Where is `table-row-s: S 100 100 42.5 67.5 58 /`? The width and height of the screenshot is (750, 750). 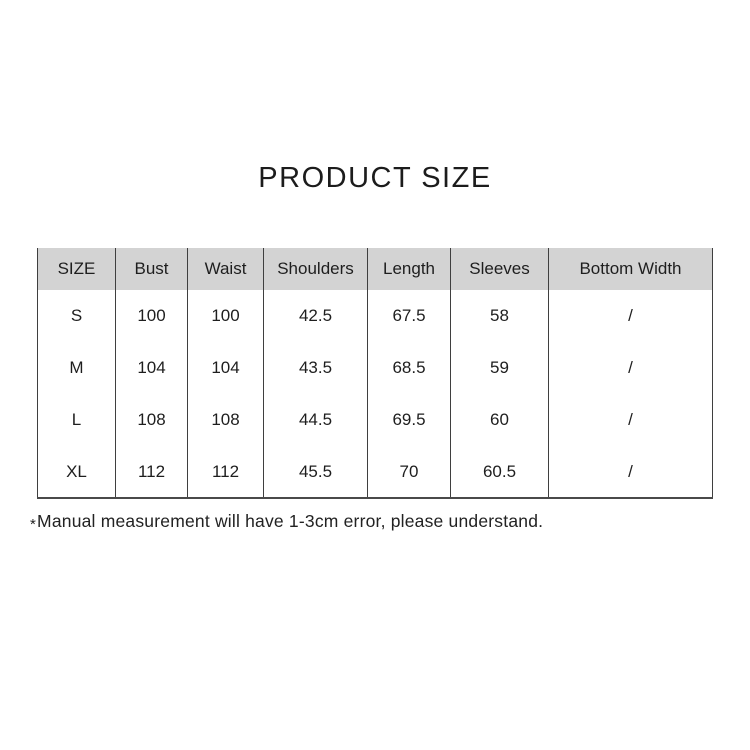
table-row-s: S 100 100 42.5 67.5 58 / is located at coordinates (375, 316).